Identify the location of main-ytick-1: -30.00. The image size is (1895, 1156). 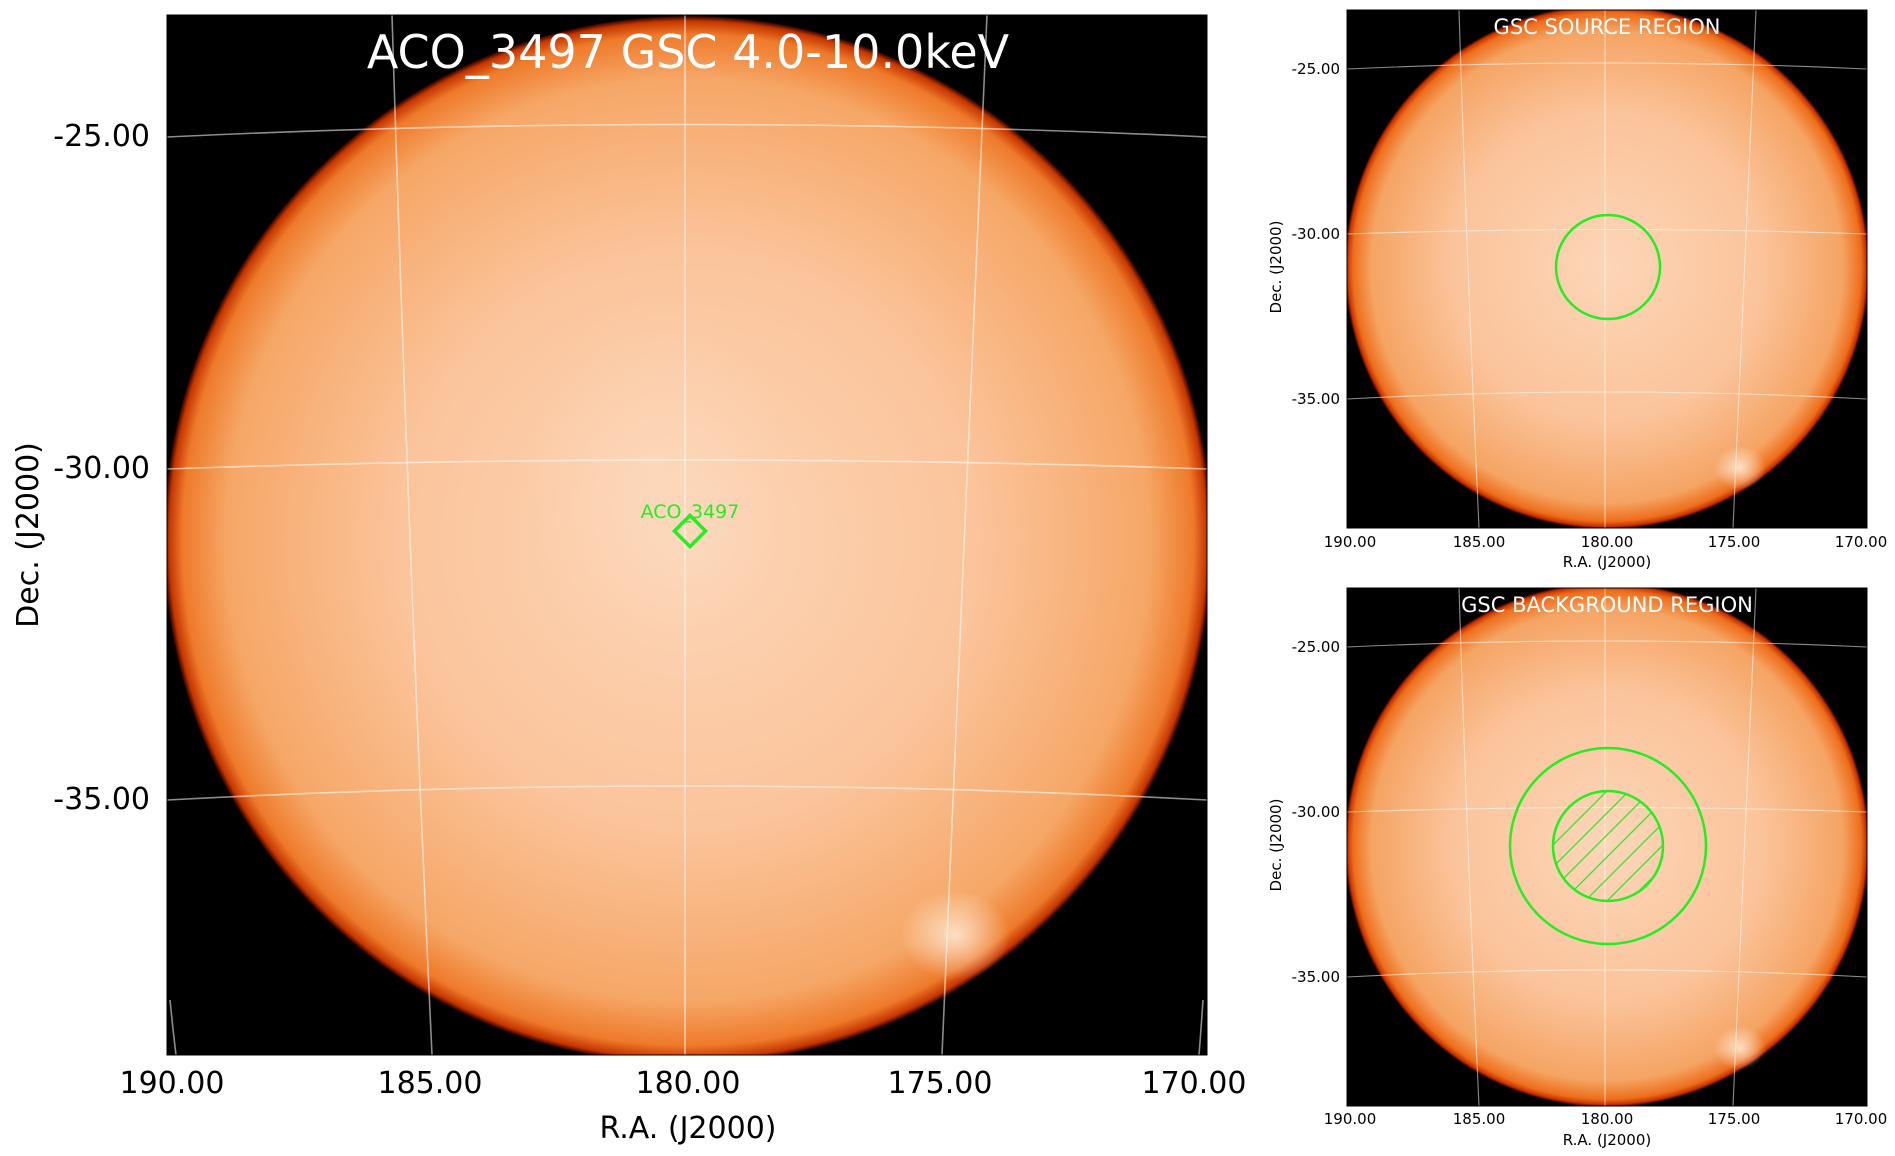
(101, 468).